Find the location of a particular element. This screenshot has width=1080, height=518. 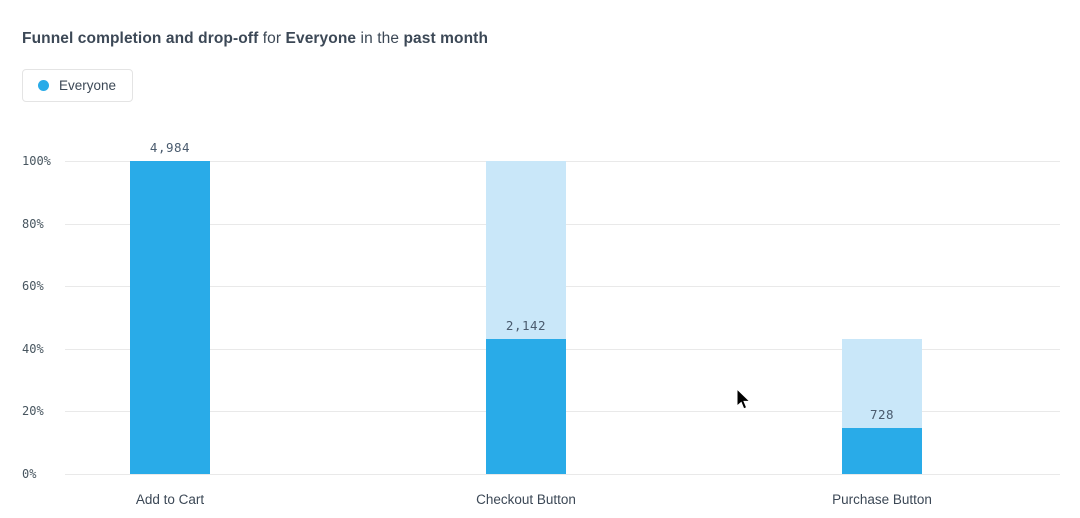

y-axis-tick: 60% is located at coordinates (33, 286).